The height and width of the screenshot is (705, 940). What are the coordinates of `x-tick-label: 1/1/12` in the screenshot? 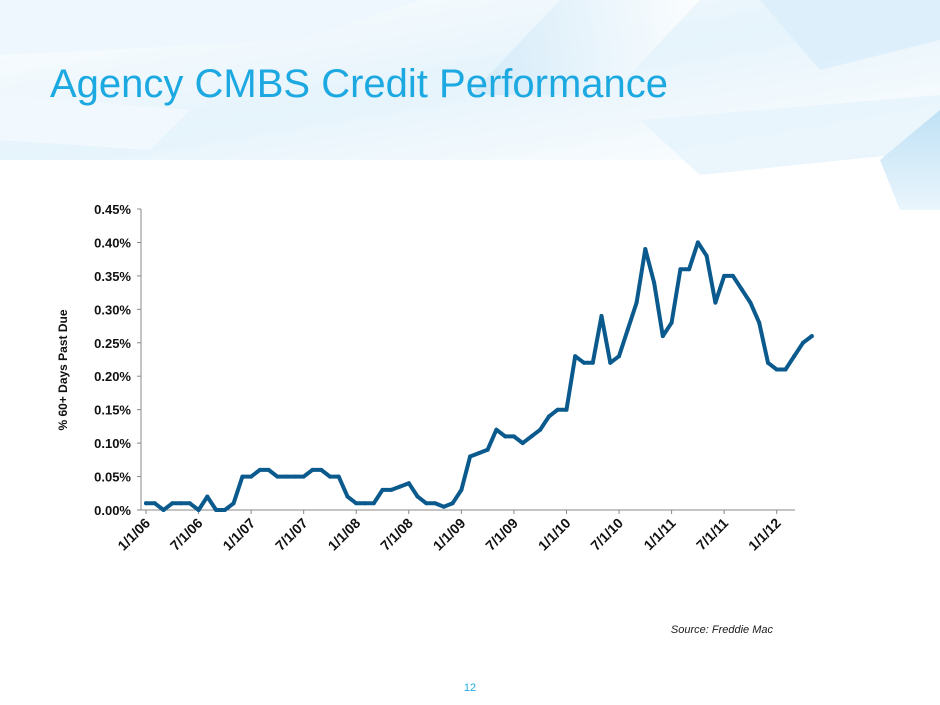 It's located at (764, 534).